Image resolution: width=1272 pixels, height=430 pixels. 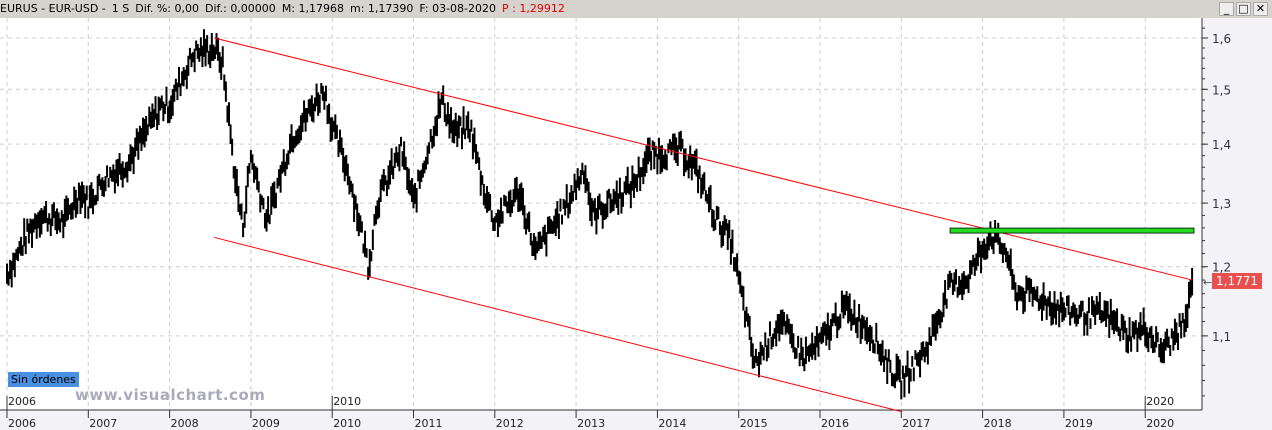 What do you see at coordinates (266, 423) in the screenshot?
I see `x-tick-label: 2009` at bounding box center [266, 423].